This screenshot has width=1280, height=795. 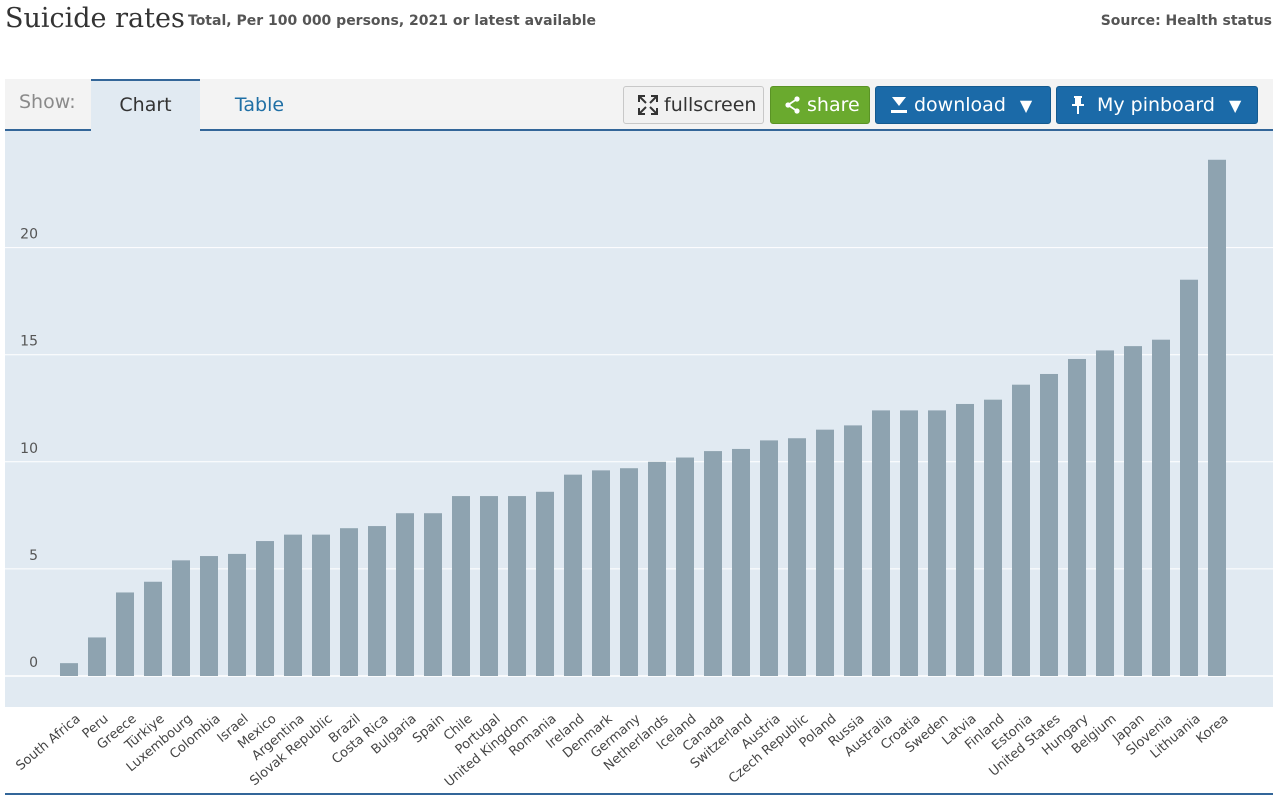 I want to click on fullscreen-label: fullscreen, so click(x=710, y=105).